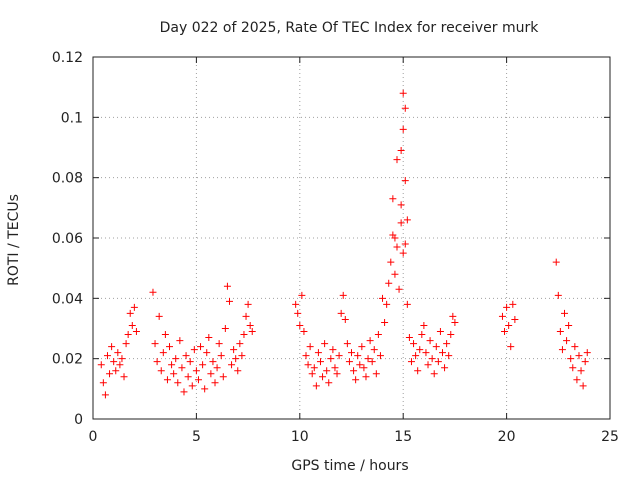 This screenshot has width=640, height=480. Describe the element at coordinates (67, 299) in the screenshot. I see `y-tick-label: 0.04` at that location.